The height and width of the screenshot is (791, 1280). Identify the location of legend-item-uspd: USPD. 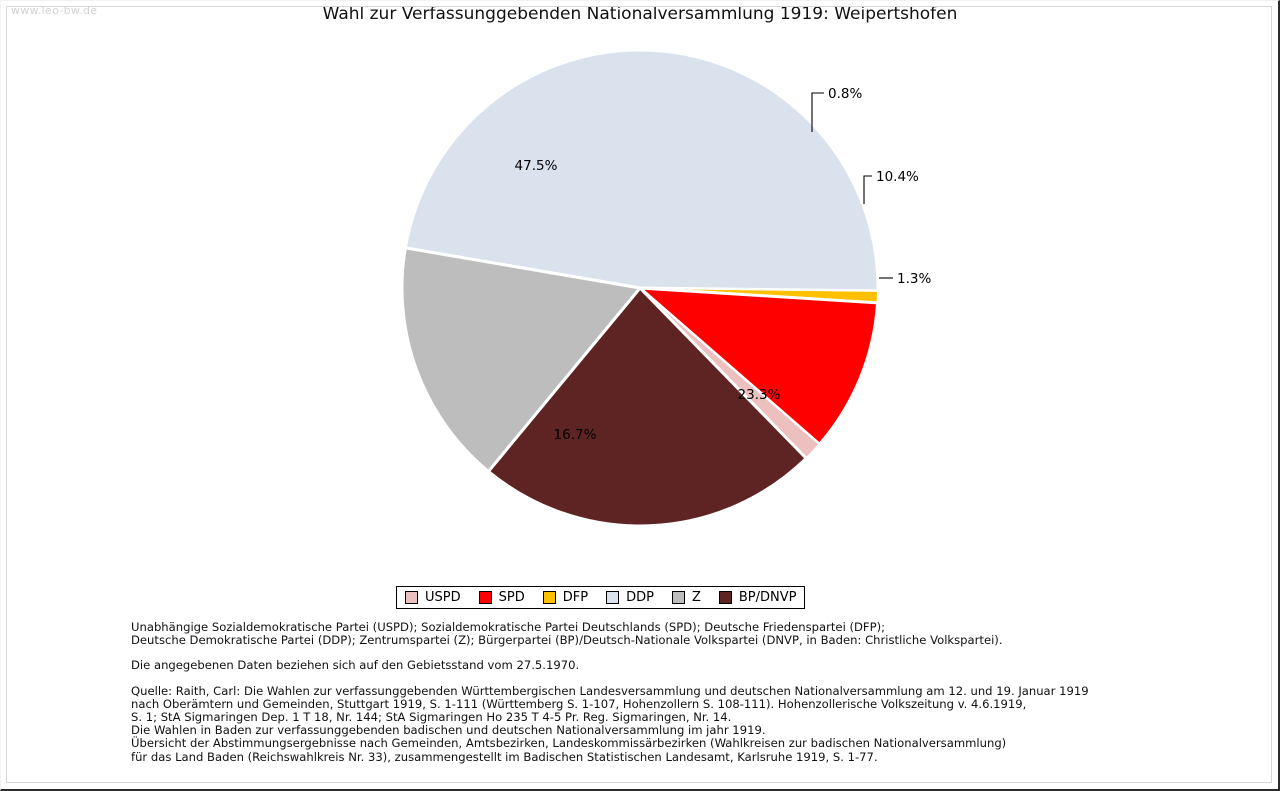
(433, 597).